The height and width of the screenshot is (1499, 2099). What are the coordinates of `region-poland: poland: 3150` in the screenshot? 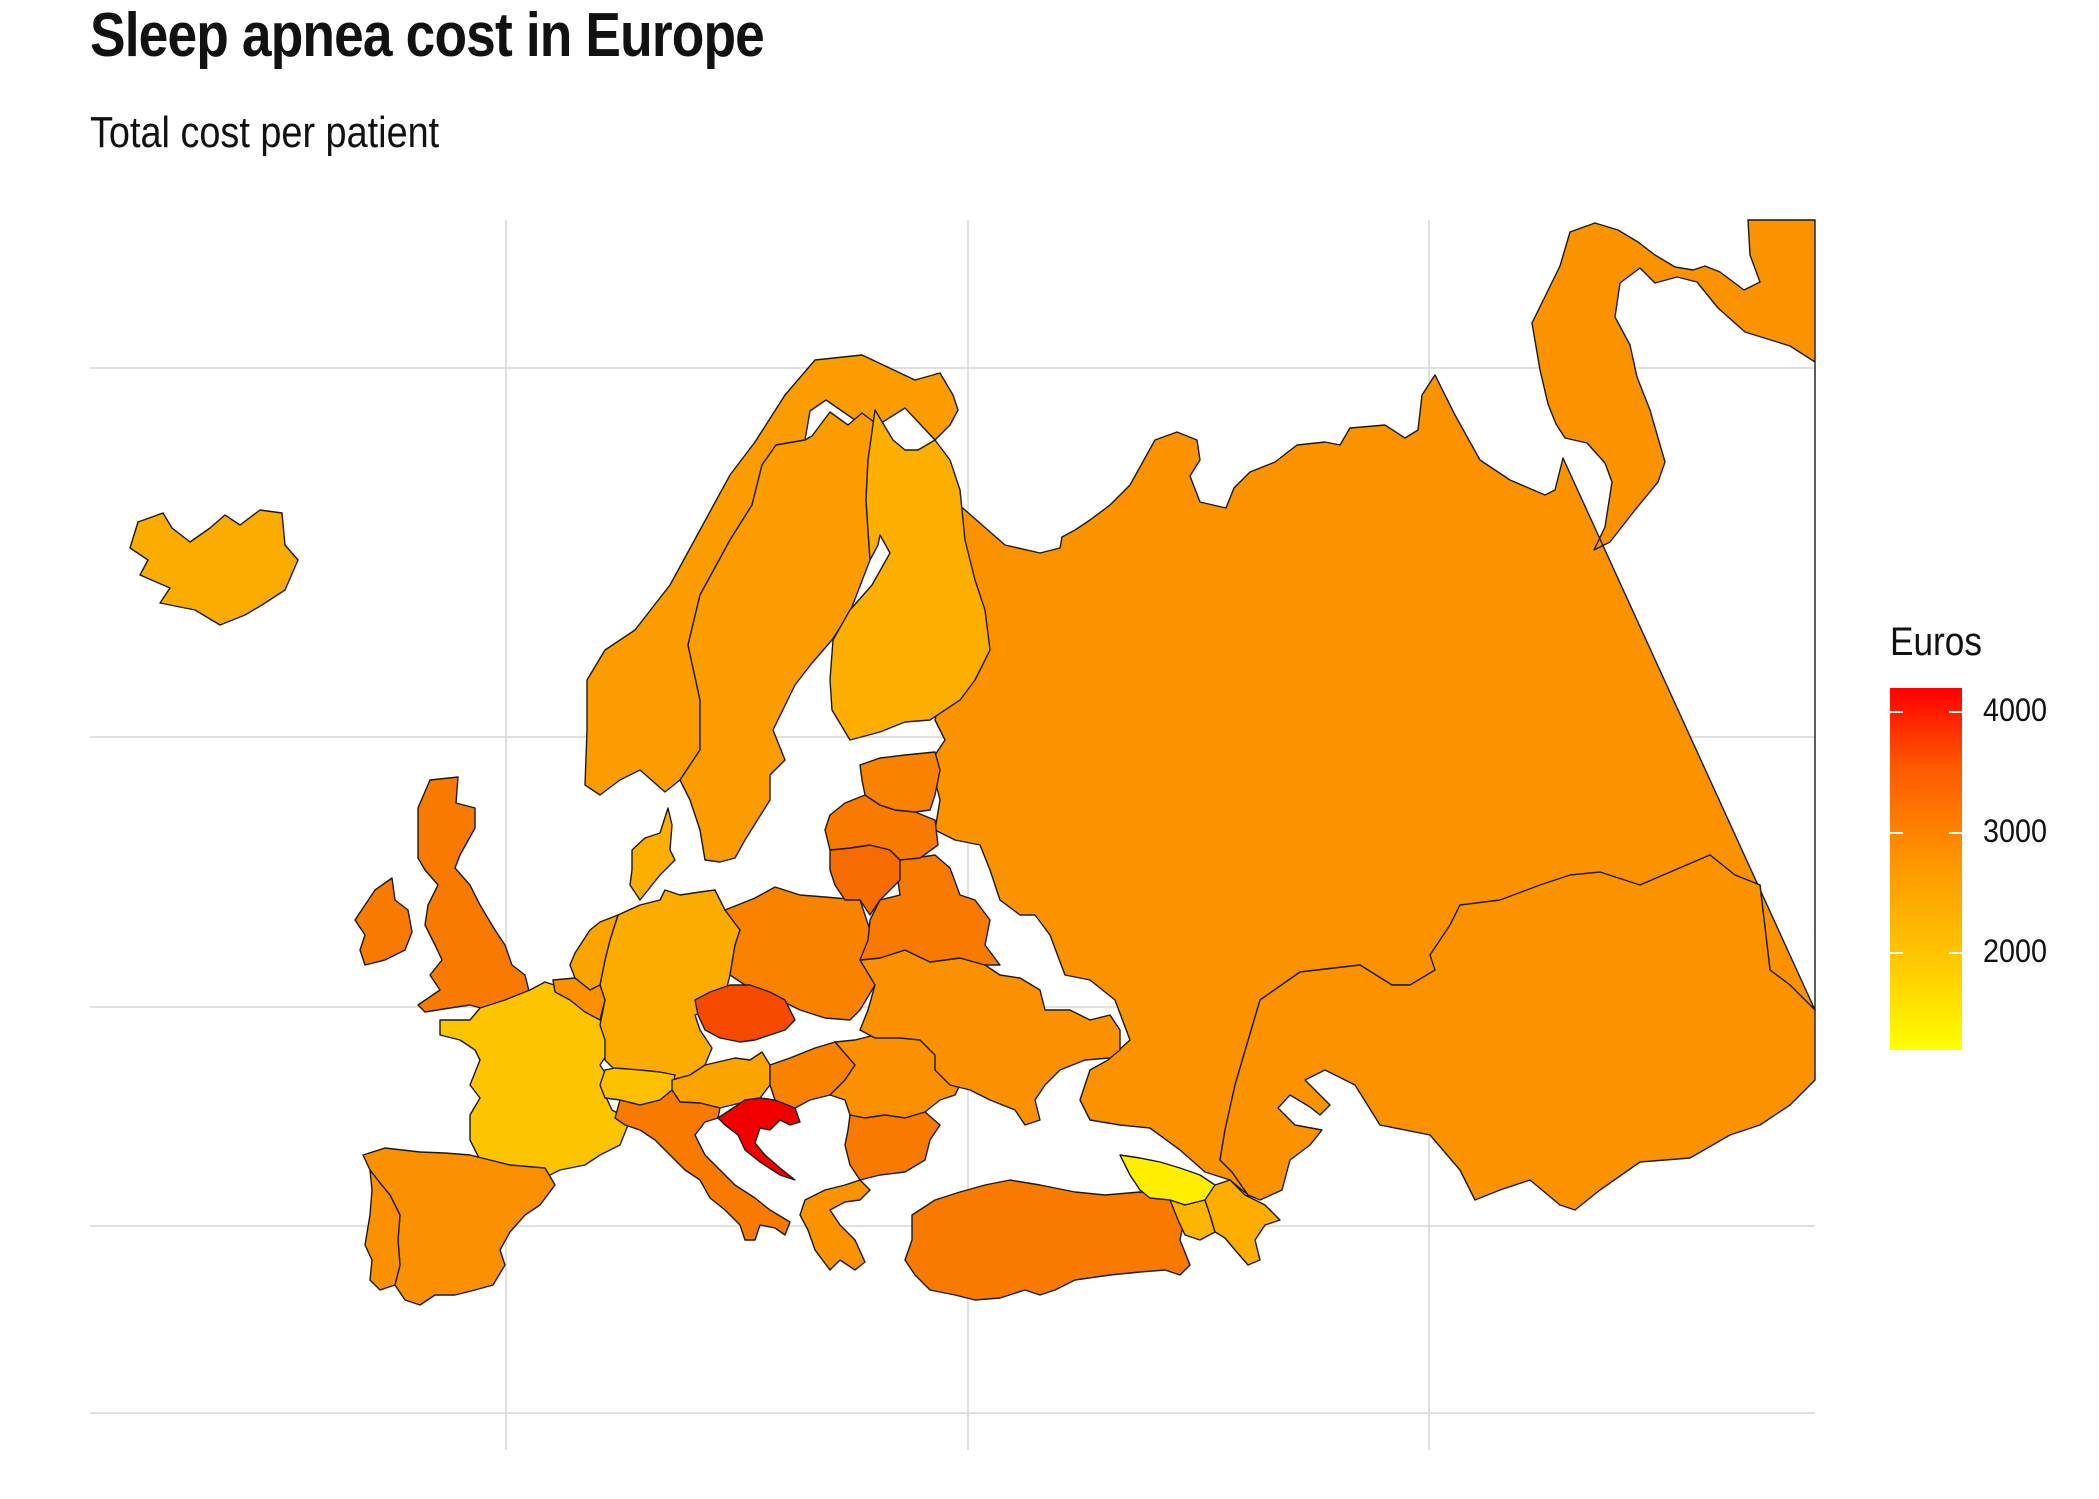 It's located at (800, 953).